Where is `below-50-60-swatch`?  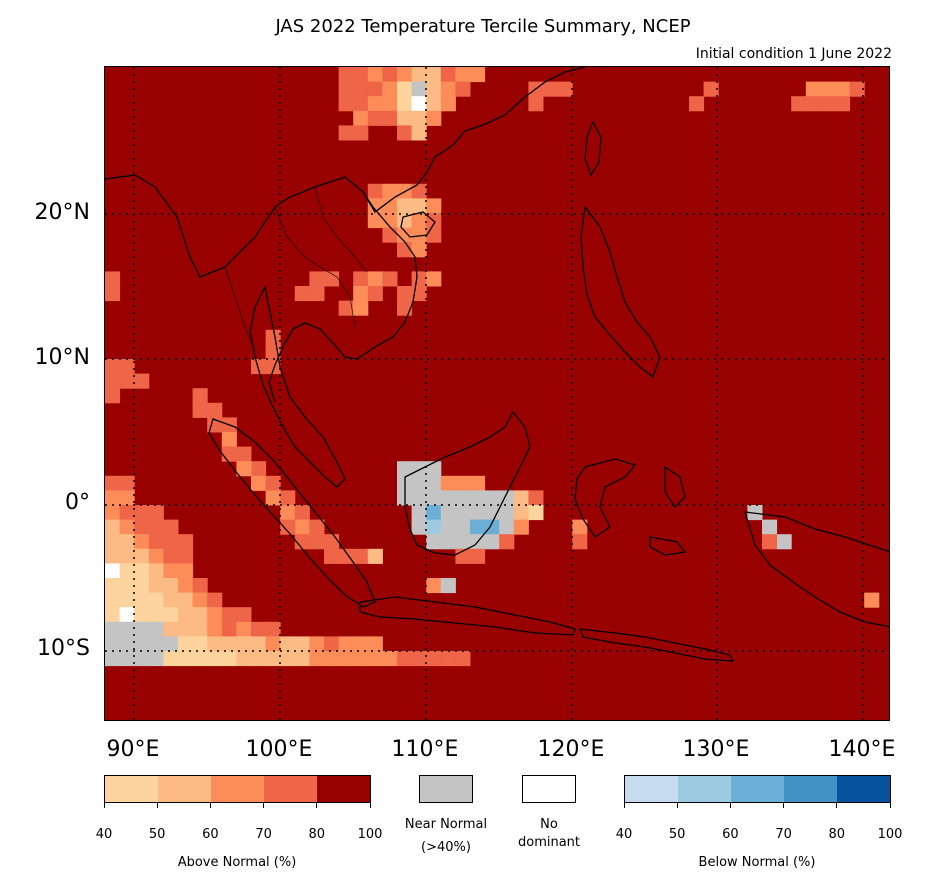 below-50-60-swatch is located at coordinates (704, 789).